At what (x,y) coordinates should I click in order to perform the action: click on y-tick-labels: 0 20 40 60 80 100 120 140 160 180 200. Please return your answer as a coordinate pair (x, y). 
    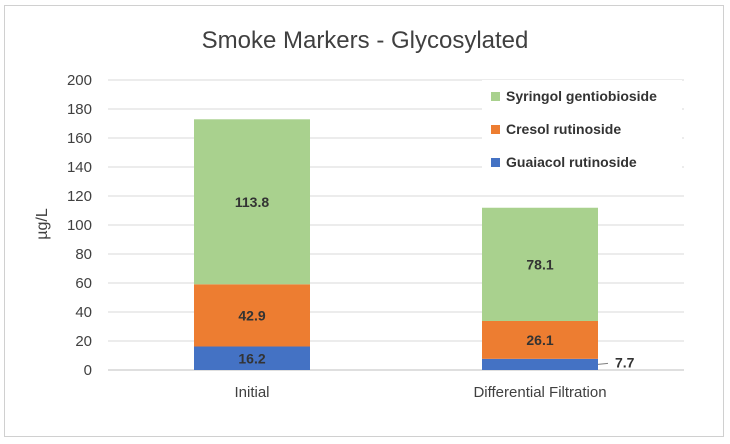
    Looking at the image, I should click on (79, 225).